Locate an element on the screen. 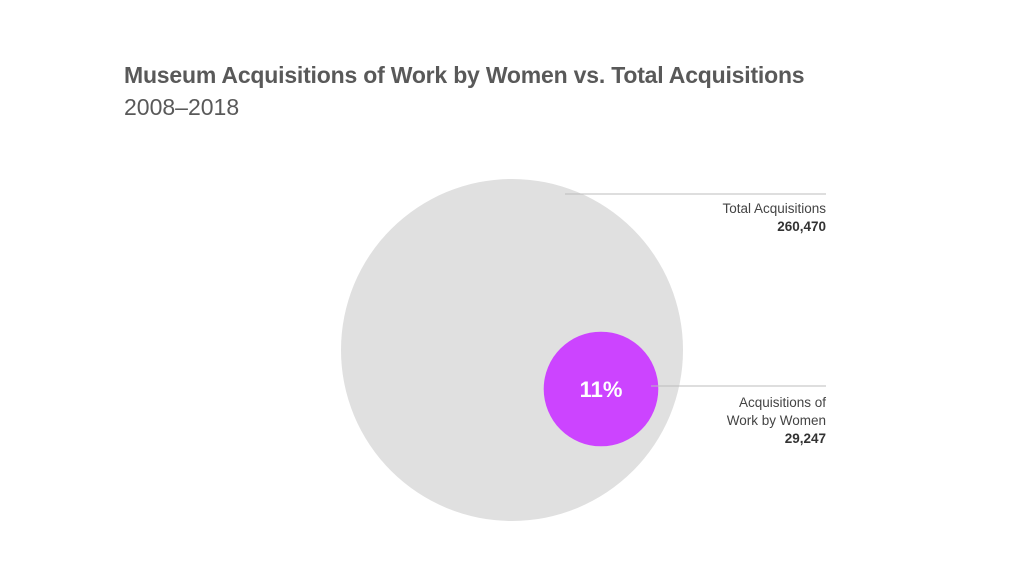  total-acquisitions-name: Total Acquisitions is located at coordinates (774, 208).